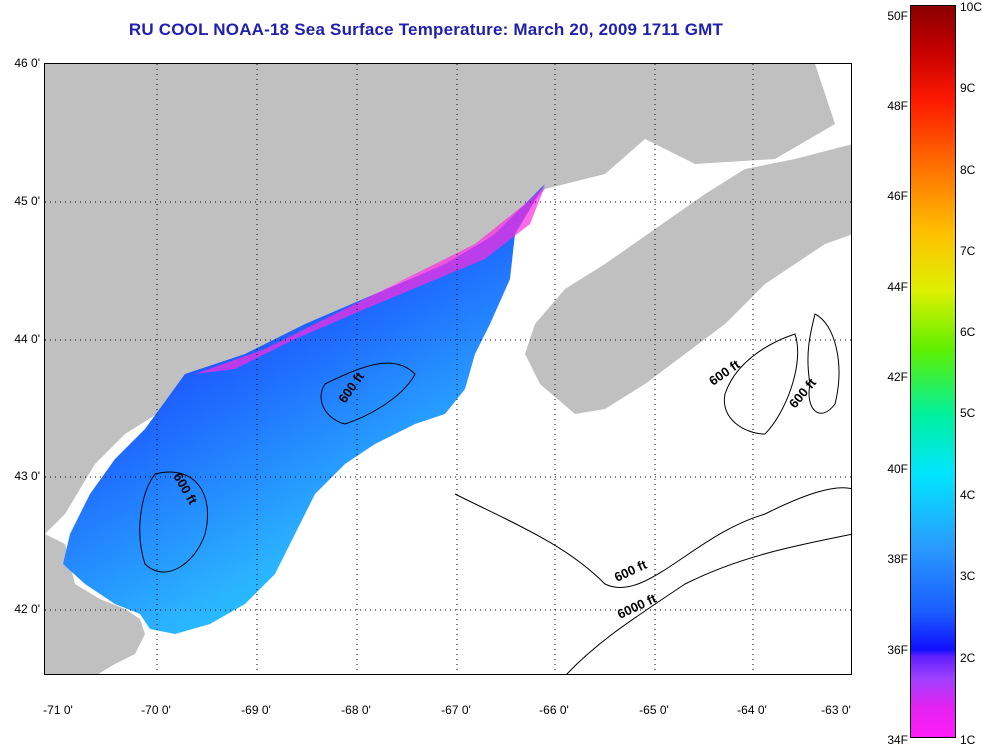  Describe the element at coordinates (897, 377) in the screenshot. I see `cbar-f-42: 42F` at that location.